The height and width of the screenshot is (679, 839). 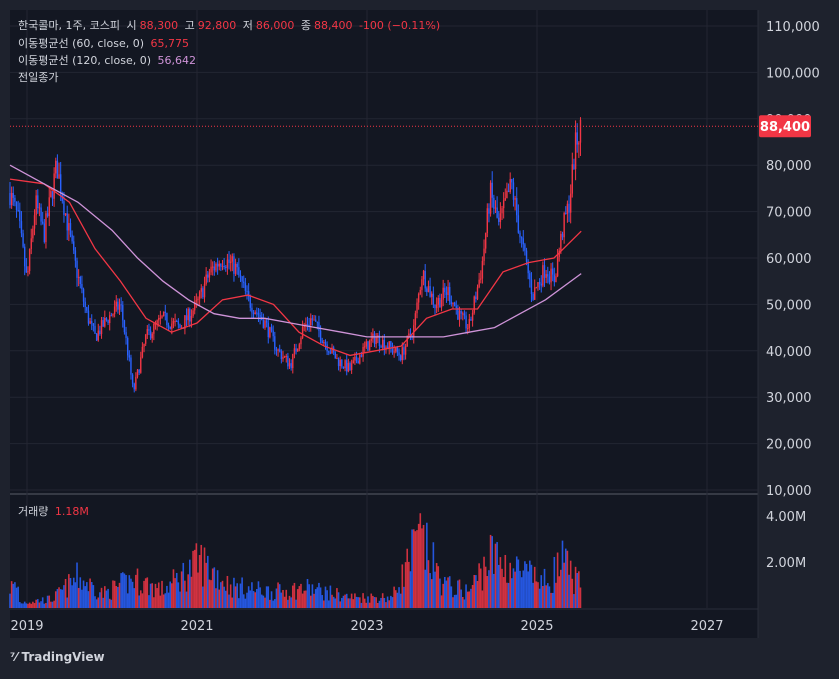 I want to click on volume-legend: 거래량 1.18M, so click(x=55, y=511).